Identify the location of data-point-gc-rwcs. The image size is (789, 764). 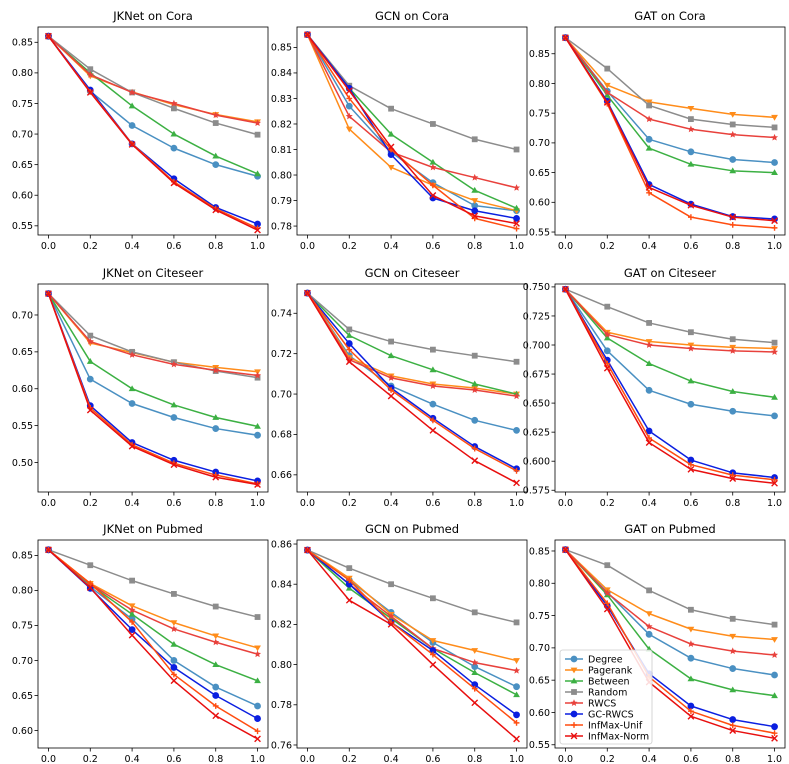
(257, 718).